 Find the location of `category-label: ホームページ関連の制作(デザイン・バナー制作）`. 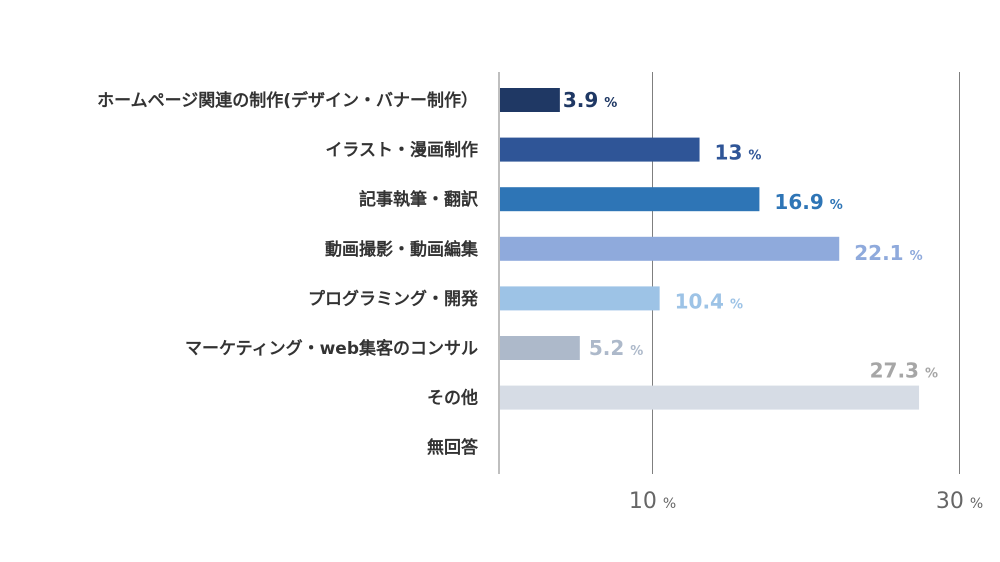

category-label: ホームページ関連の制作(デザイン・バナー制作） is located at coordinates (287, 100).